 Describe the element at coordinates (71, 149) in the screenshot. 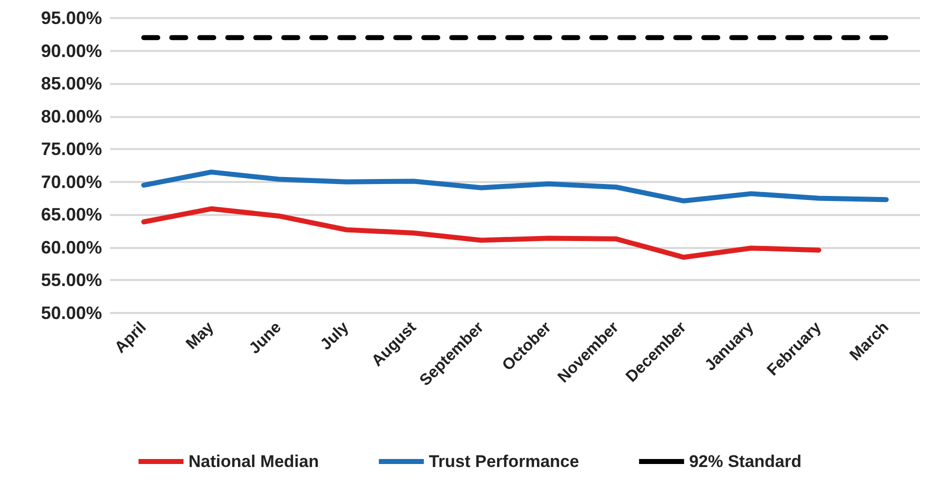

I see `y-tick-label: 75.00%` at that location.